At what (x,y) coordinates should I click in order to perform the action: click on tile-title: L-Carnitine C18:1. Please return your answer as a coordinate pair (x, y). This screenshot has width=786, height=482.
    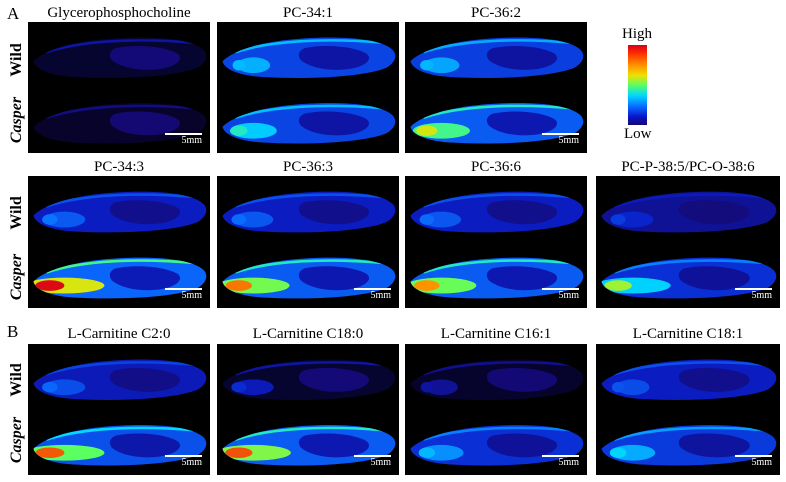
    Looking at the image, I should click on (688, 334).